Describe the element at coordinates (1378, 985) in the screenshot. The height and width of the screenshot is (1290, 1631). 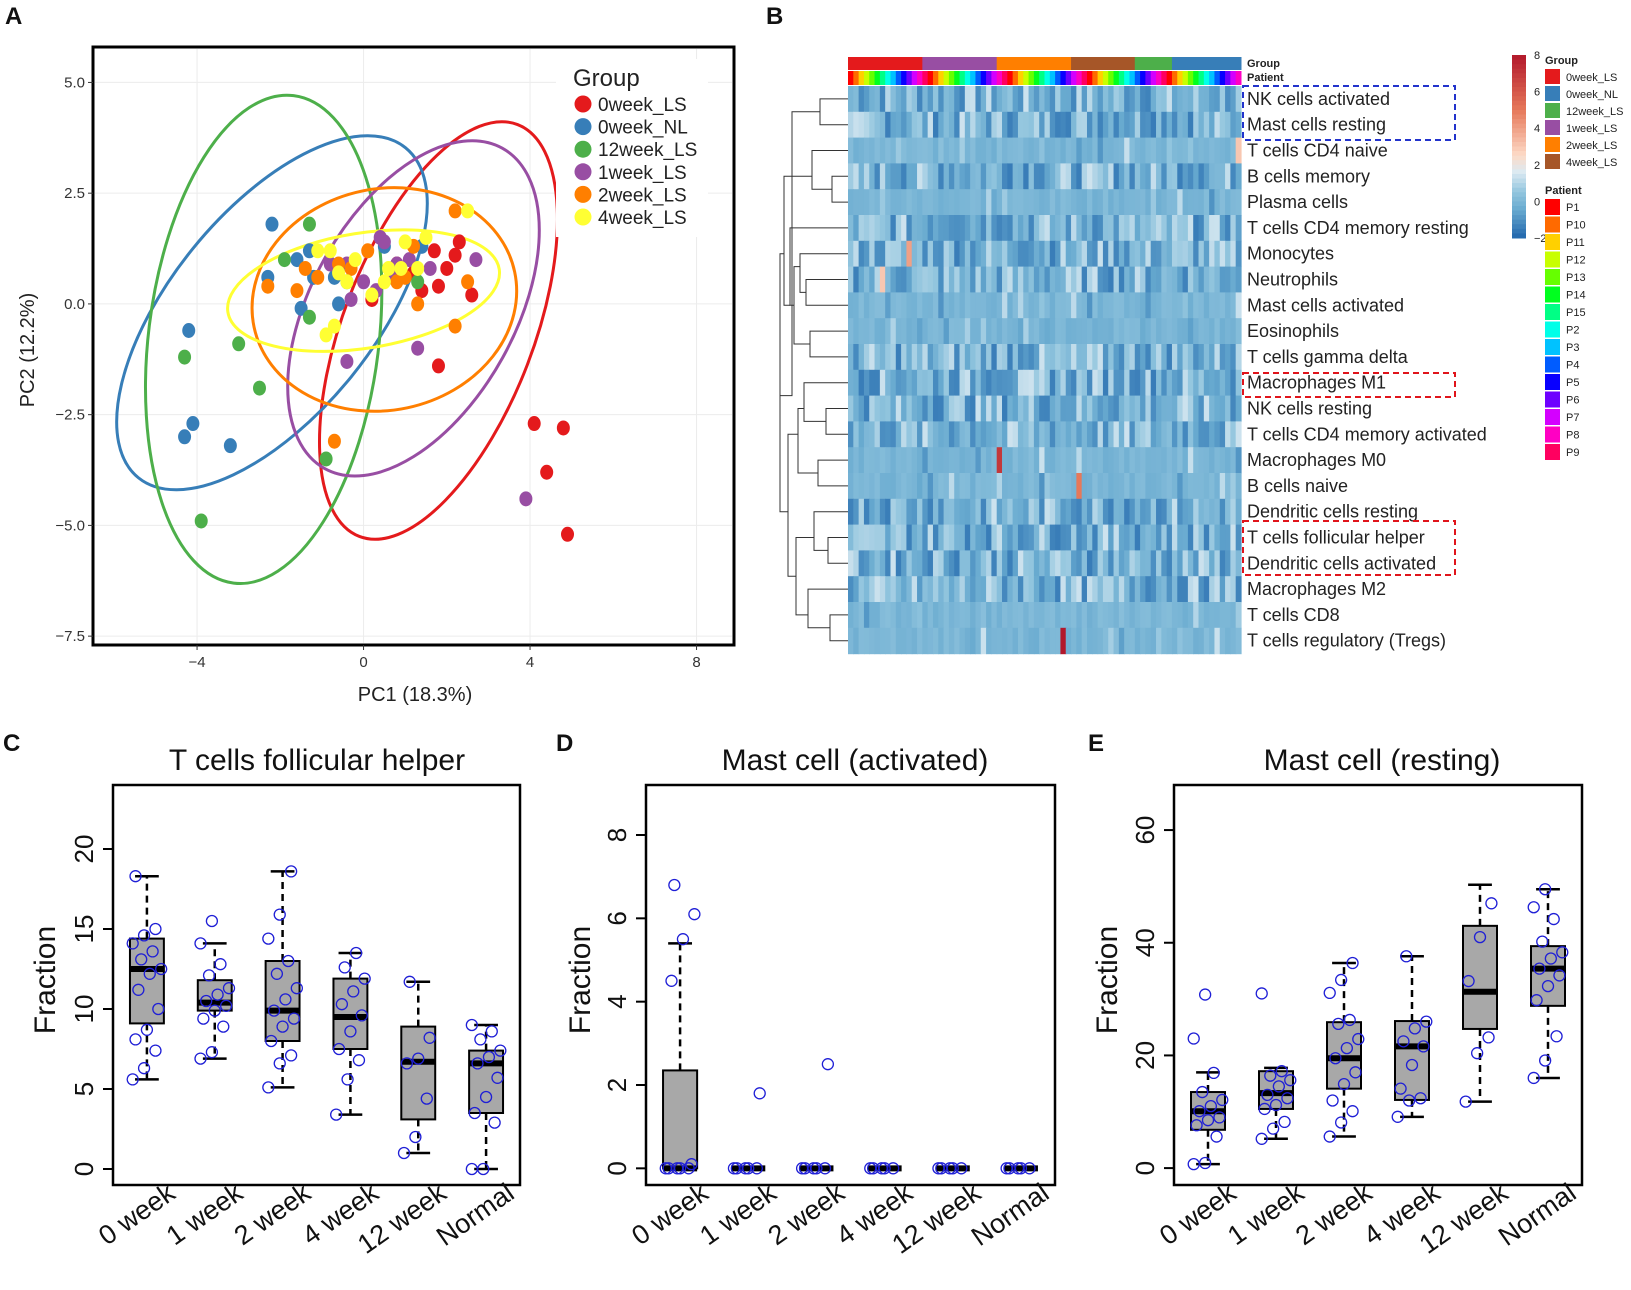
I see `box_mast_rest-frame` at that location.